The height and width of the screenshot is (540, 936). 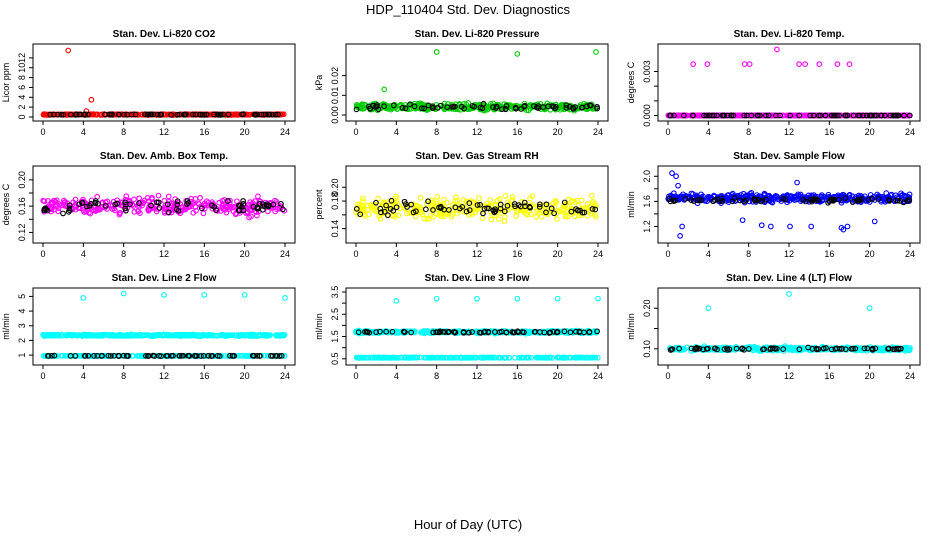 What do you see at coordinates (647, 226) in the screenshot?
I see `y-tick-label: 1.2` at bounding box center [647, 226].